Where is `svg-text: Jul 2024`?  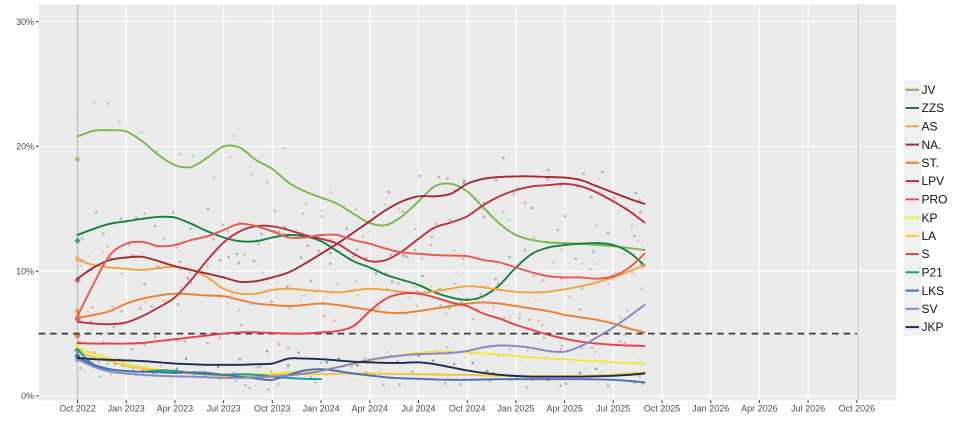 svg-text: Jul 2024 is located at coordinates (418, 409).